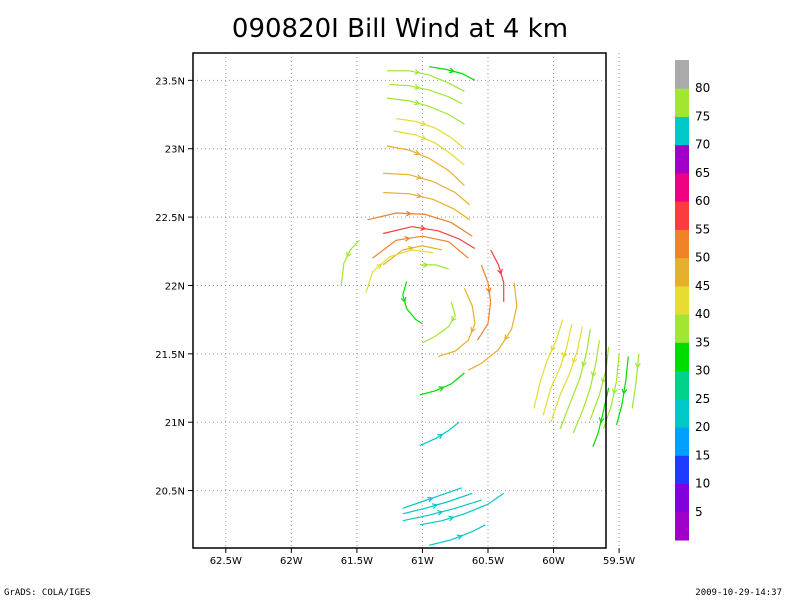  Describe the element at coordinates (702, 201) in the screenshot. I see `colorbar-label: 60` at that location.